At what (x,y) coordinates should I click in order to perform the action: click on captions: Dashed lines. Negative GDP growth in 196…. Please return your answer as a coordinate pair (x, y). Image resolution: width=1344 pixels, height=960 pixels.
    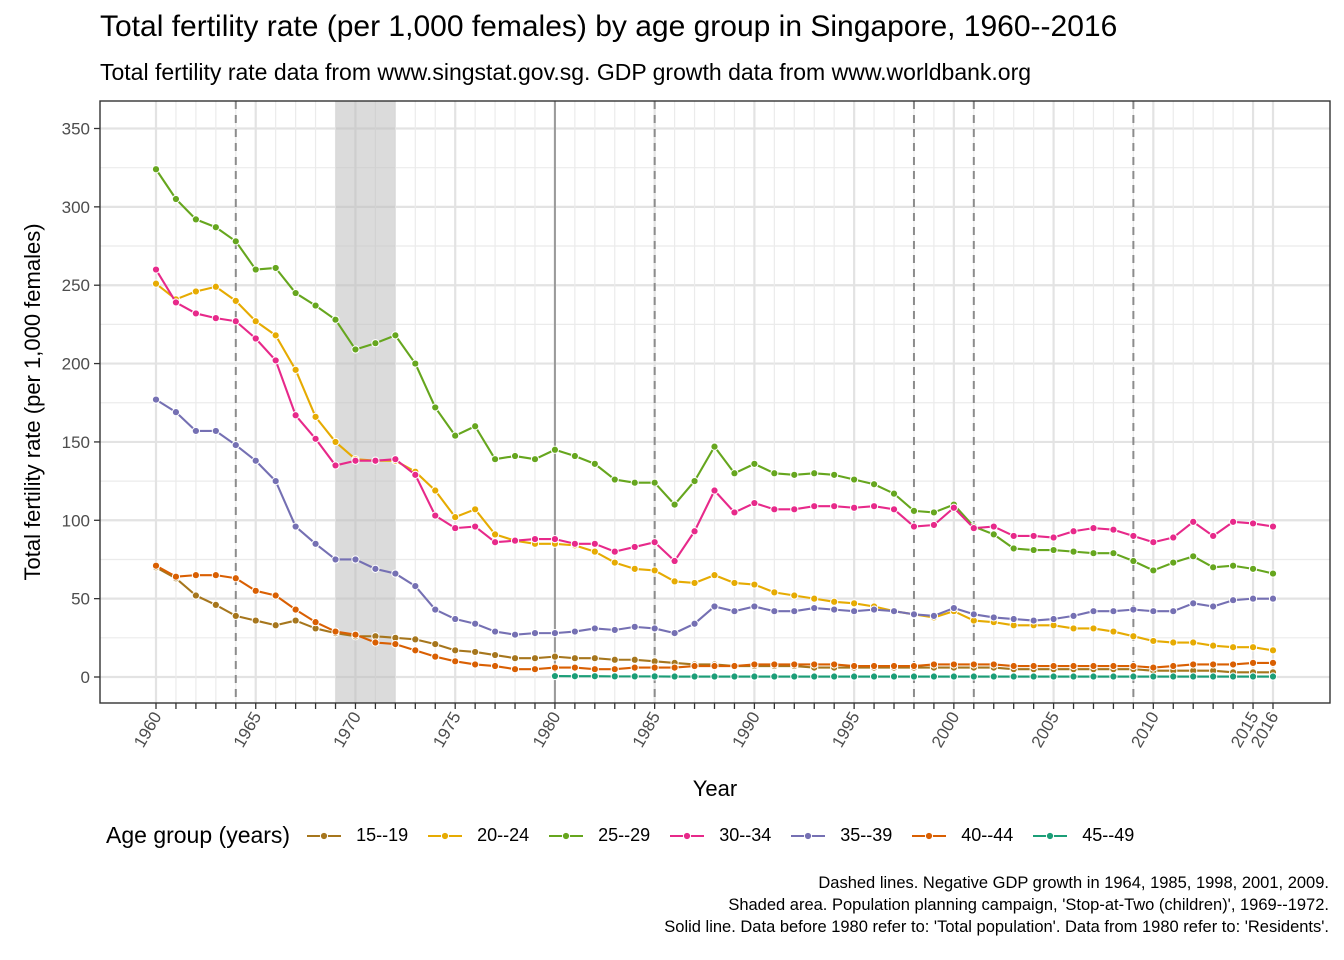
    Looking at the image, I should click on (996, 905).